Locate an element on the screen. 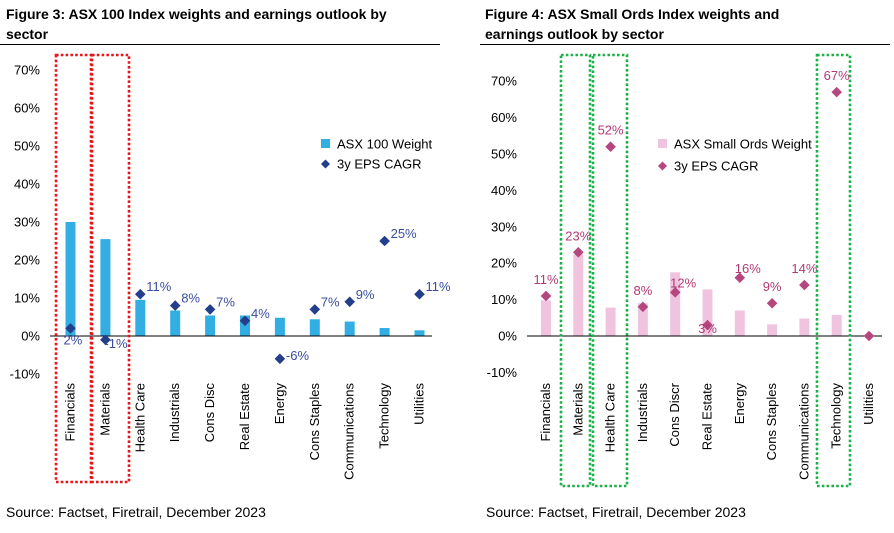 The width and height of the screenshot is (894, 533). eps-marker-cons-staples is located at coordinates (772, 303).